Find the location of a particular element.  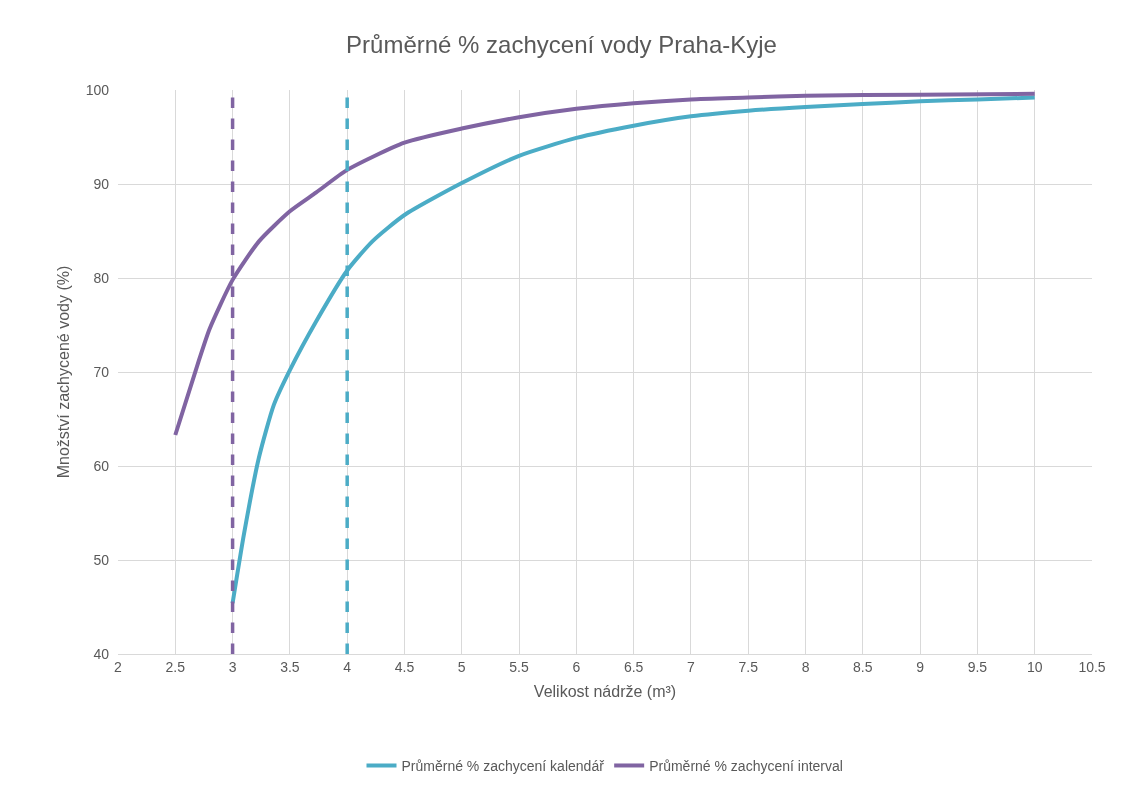

x-tick-label: 5 is located at coordinates (461, 666).